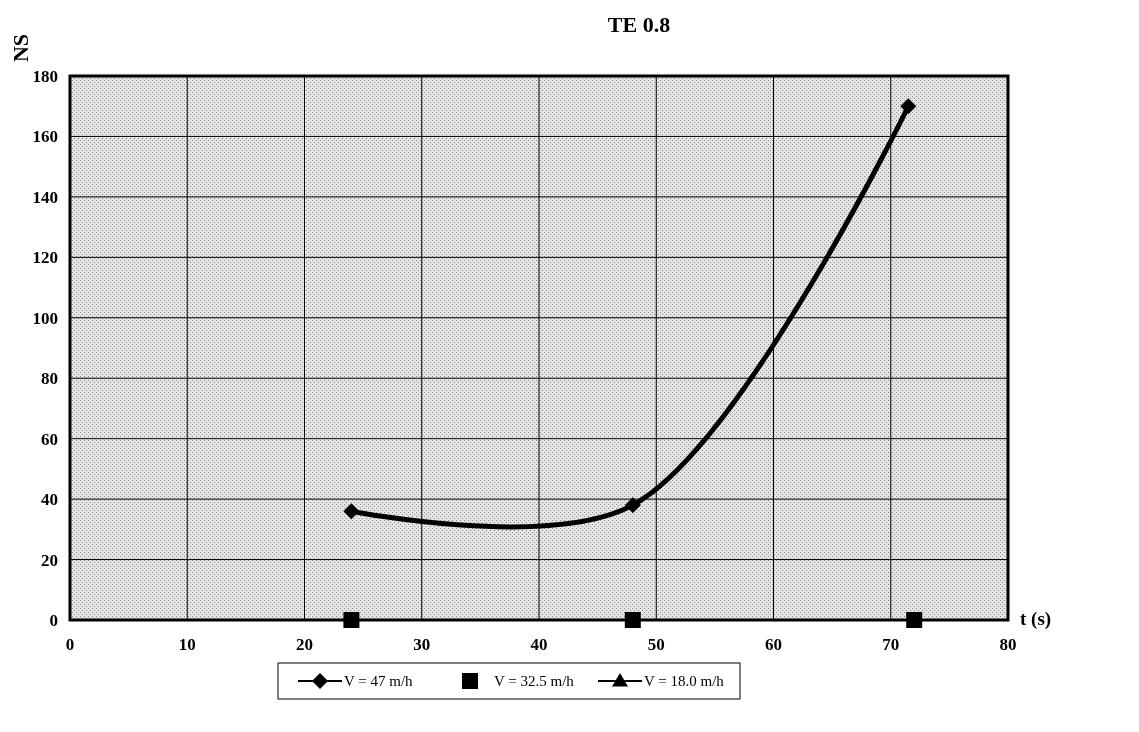 The width and height of the screenshot is (1139, 732). What do you see at coordinates (20, 48) in the screenshot?
I see `y-axis-title: NS` at bounding box center [20, 48].